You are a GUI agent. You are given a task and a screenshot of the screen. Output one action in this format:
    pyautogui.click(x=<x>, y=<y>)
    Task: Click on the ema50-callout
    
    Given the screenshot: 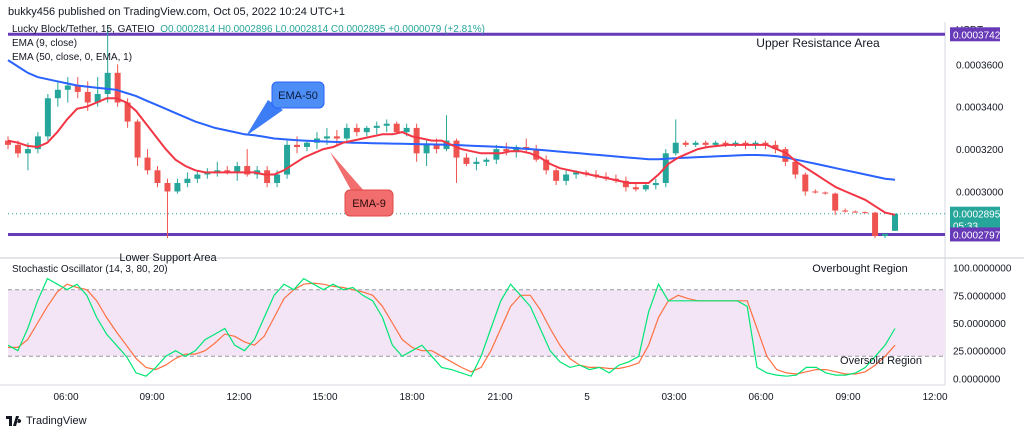 What is the action you would take?
    pyautogui.click(x=298, y=95)
    